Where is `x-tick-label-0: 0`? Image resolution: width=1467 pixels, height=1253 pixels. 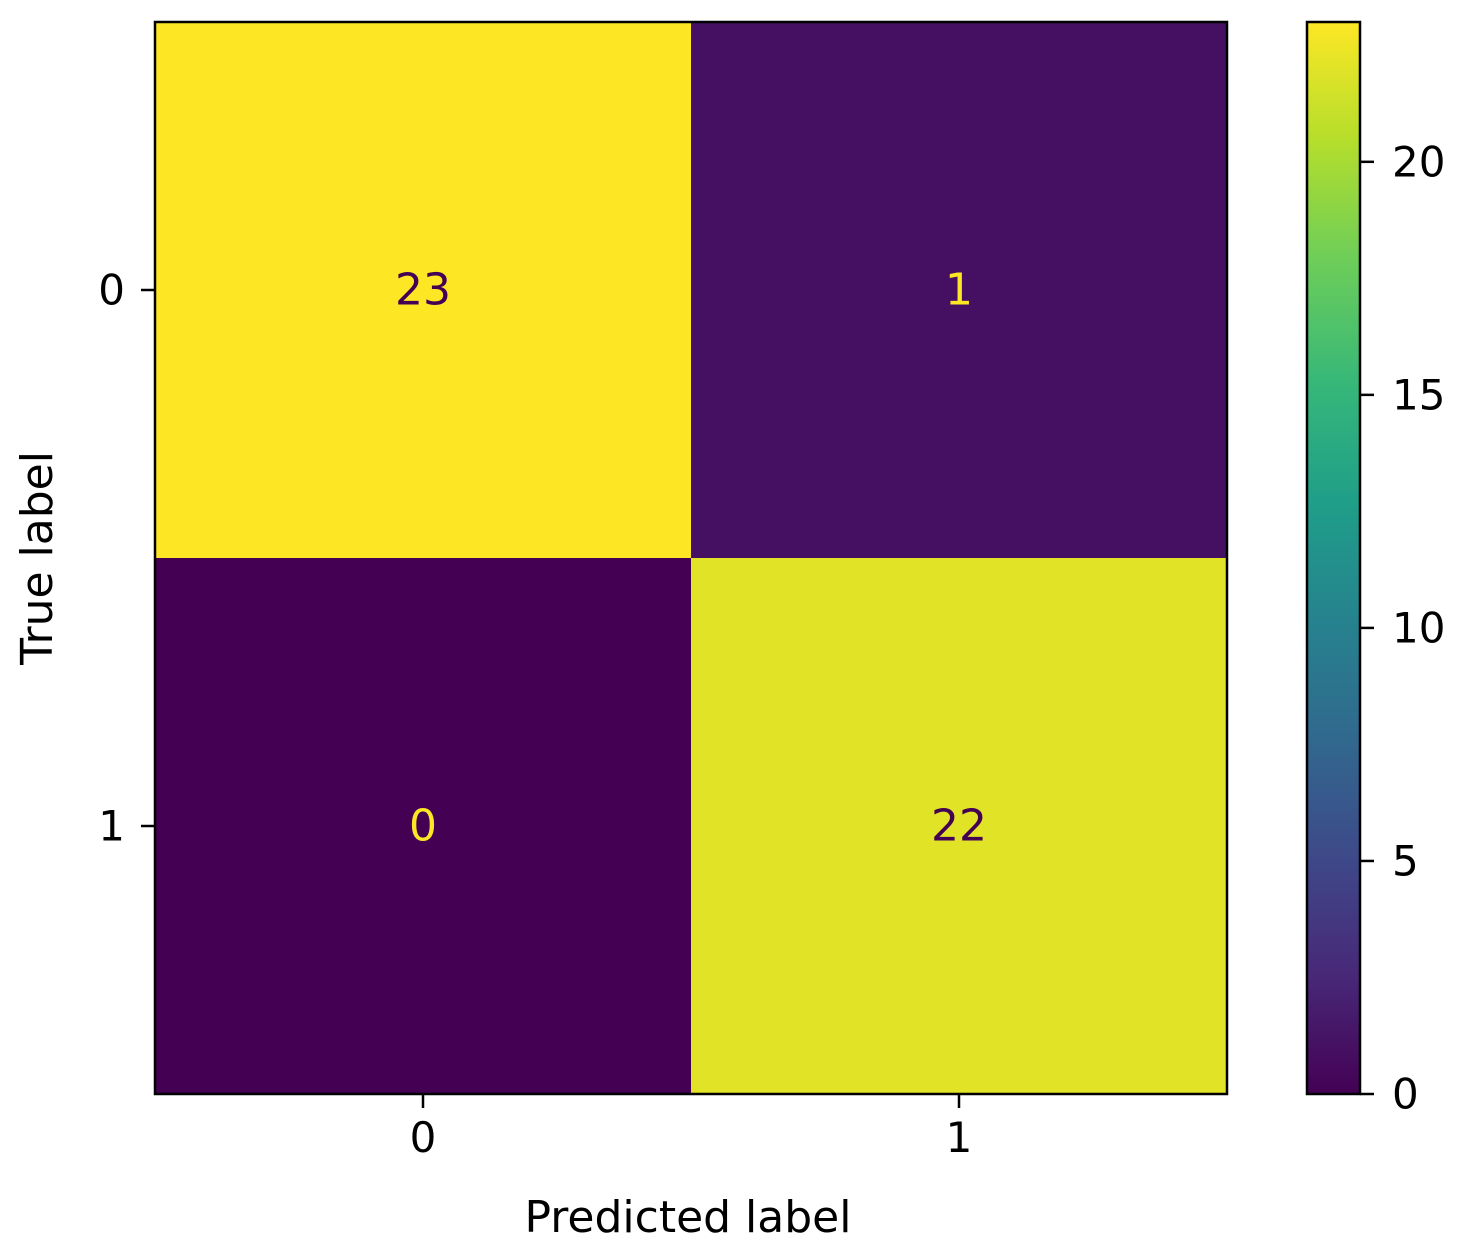
x-tick-label-0: 0 is located at coordinates (423, 1137).